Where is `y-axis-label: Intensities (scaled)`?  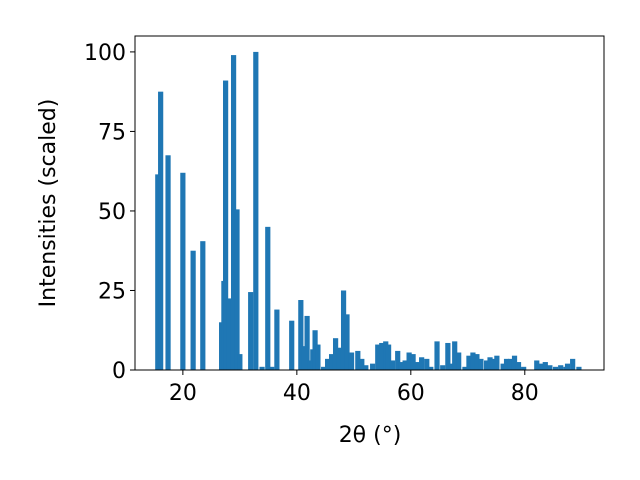 y-axis-label: Intensities (scaled) is located at coordinates (48, 203).